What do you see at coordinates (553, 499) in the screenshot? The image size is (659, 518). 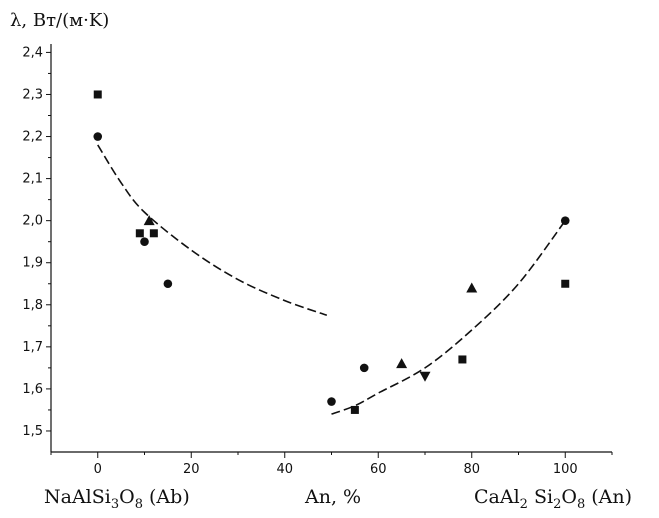 I see `x-endmember-right-label: CaAl2 Si2O8 (An)` at bounding box center [553, 499].